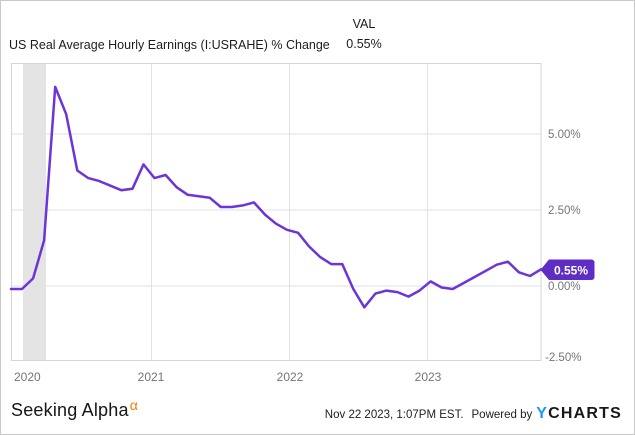 Image resolution: width=635 pixels, height=435 pixels. I want to click on x-tick-label-2023: 2023, so click(428, 377).